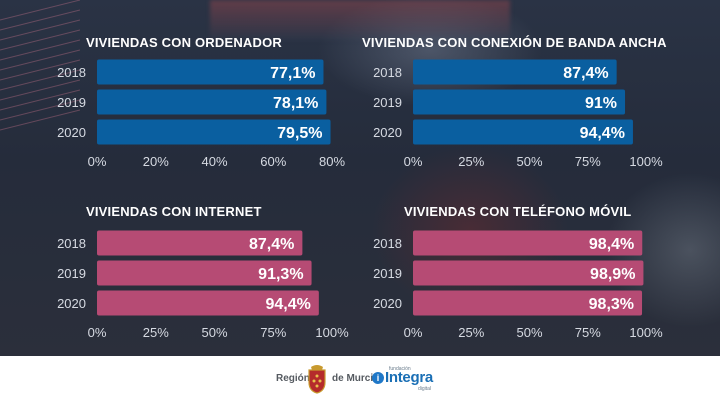 The height and width of the screenshot is (405, 720). Describe the element at coordinates (400, 369) in the screenshot. I see `integra-logo-prefix: fundación` at that location.